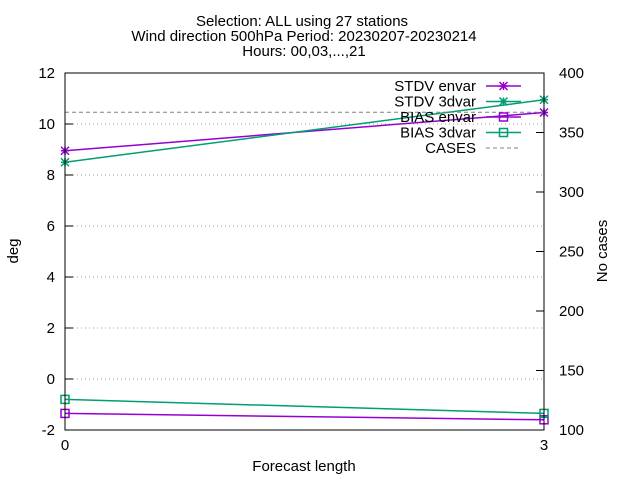 This screenshot has height=480, width=640. What do you see at coordinates (435, 86) in the screenshot?
I see `legend-label: STDV envar` at bounding box center [435, 86].